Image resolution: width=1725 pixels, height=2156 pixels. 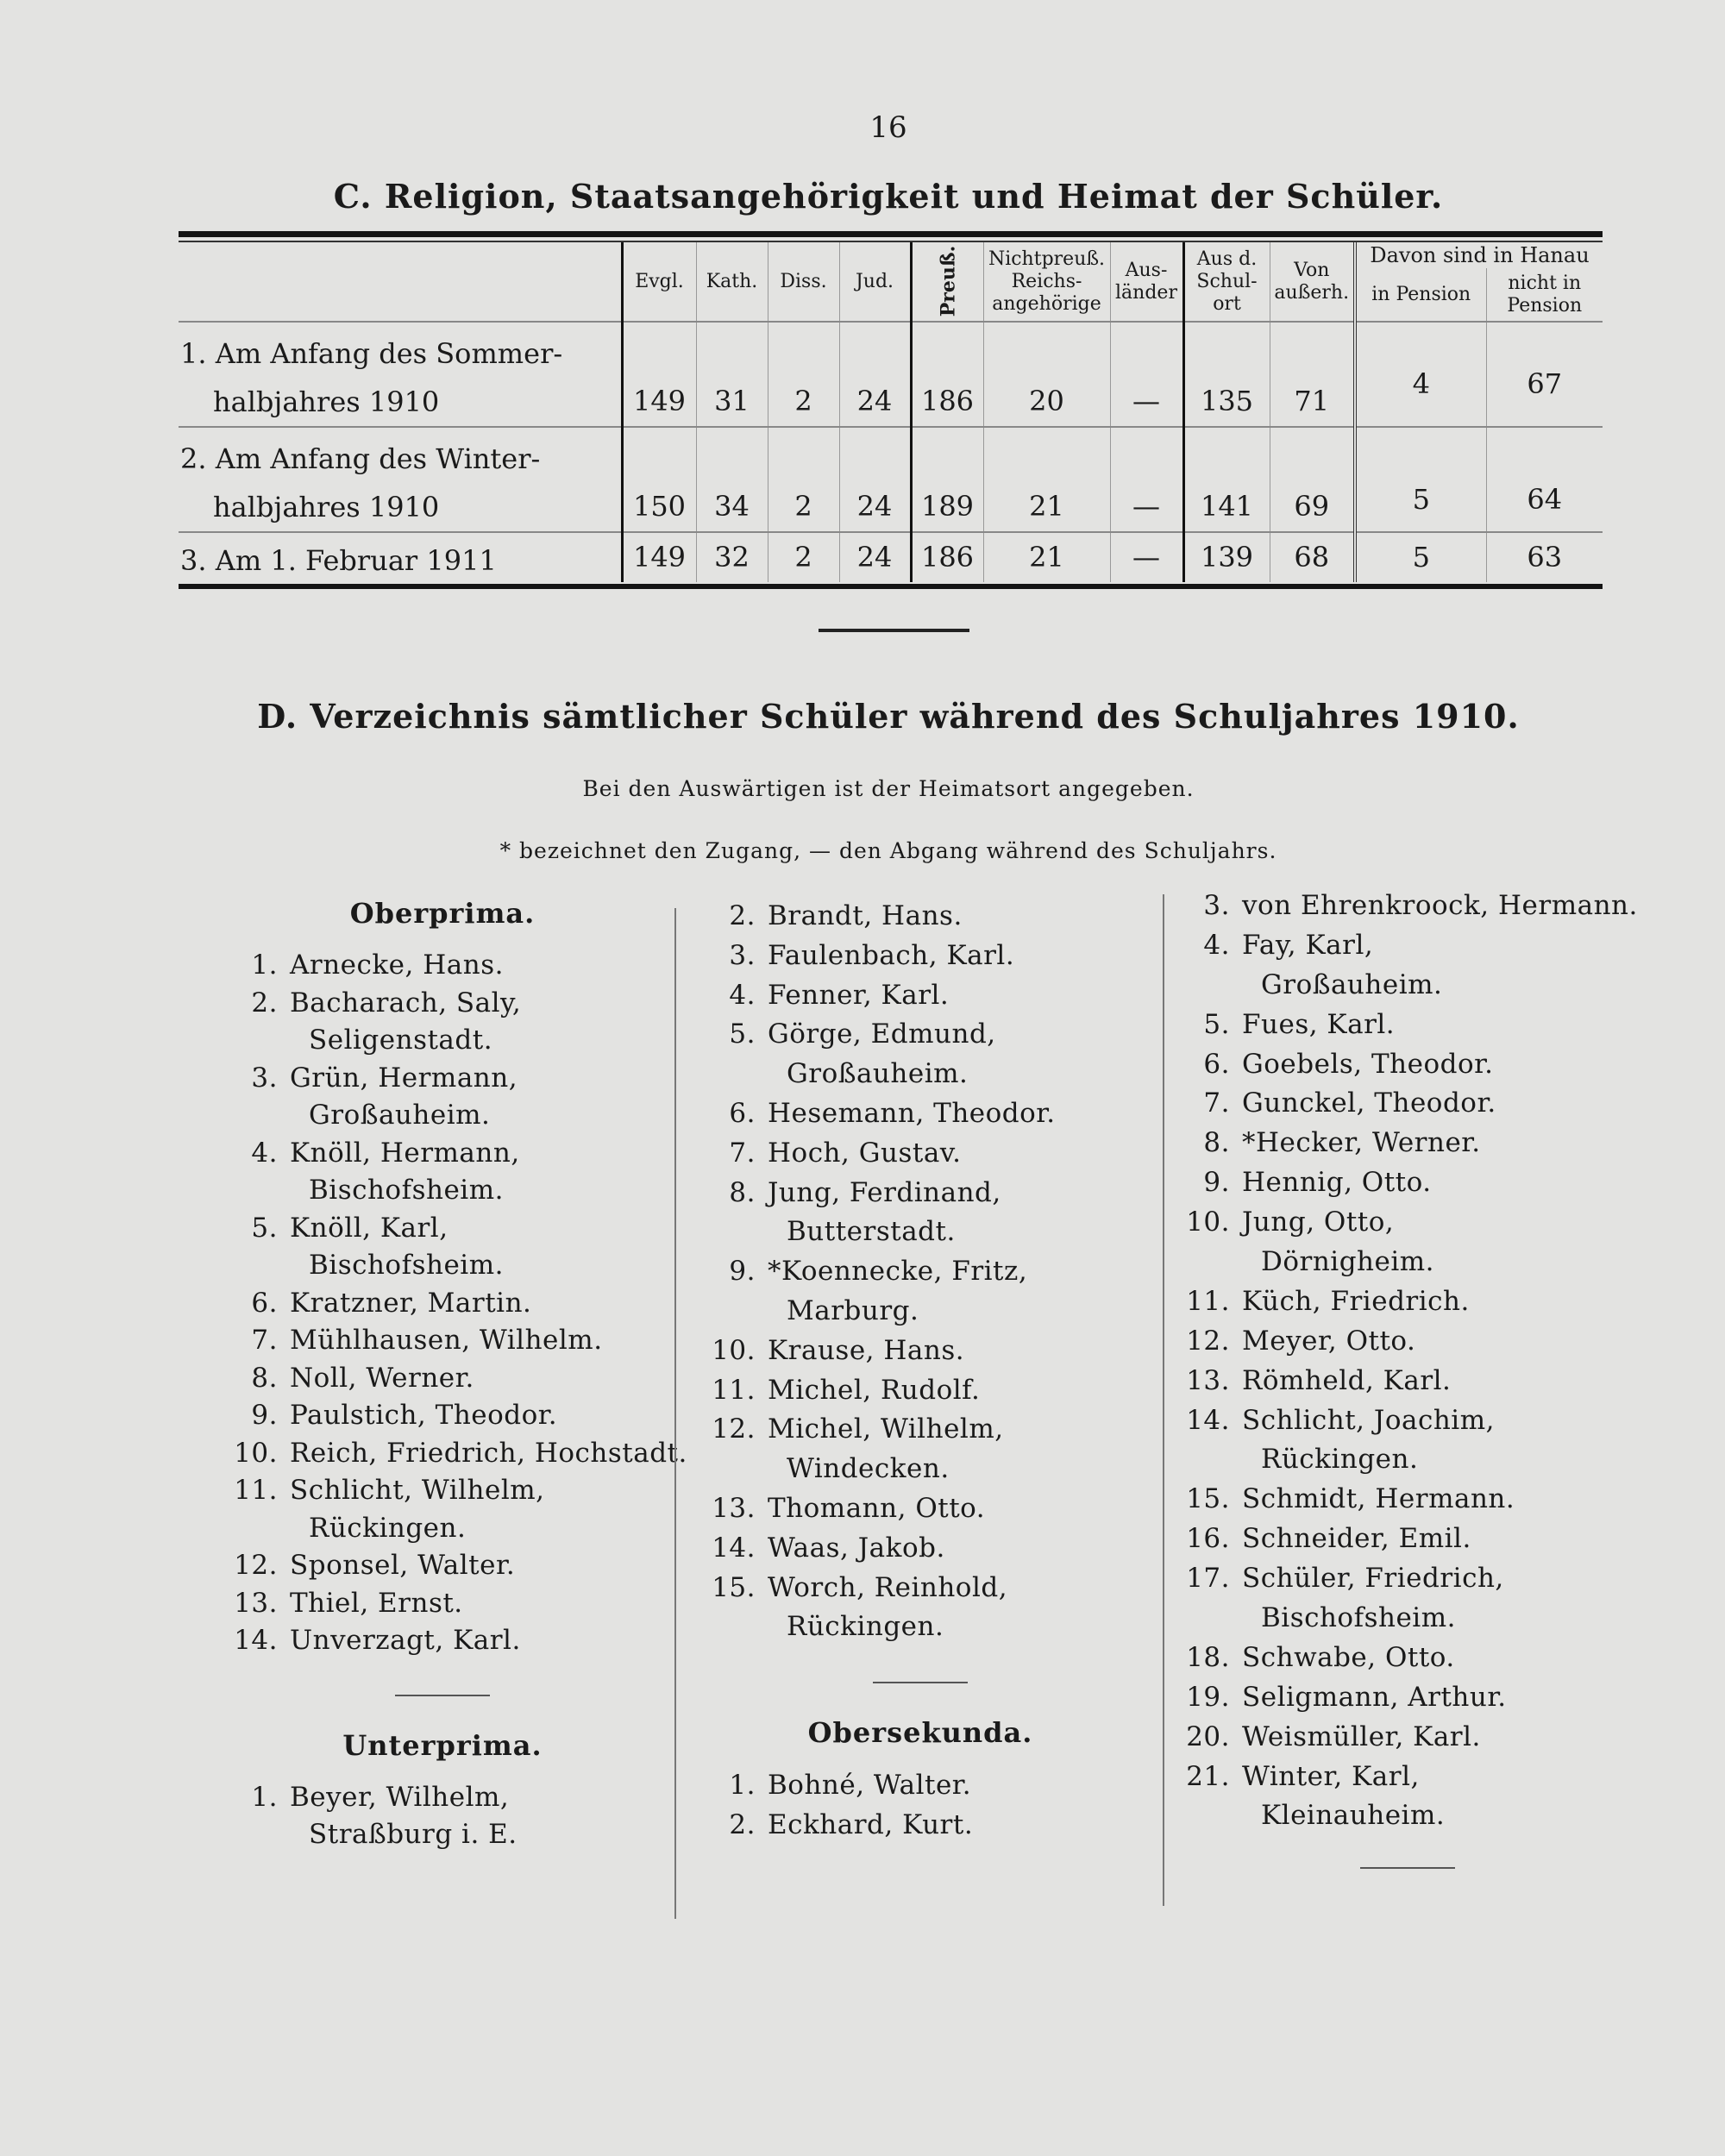 I want to click on entry-number: 5., so click(x=743, y=1034).